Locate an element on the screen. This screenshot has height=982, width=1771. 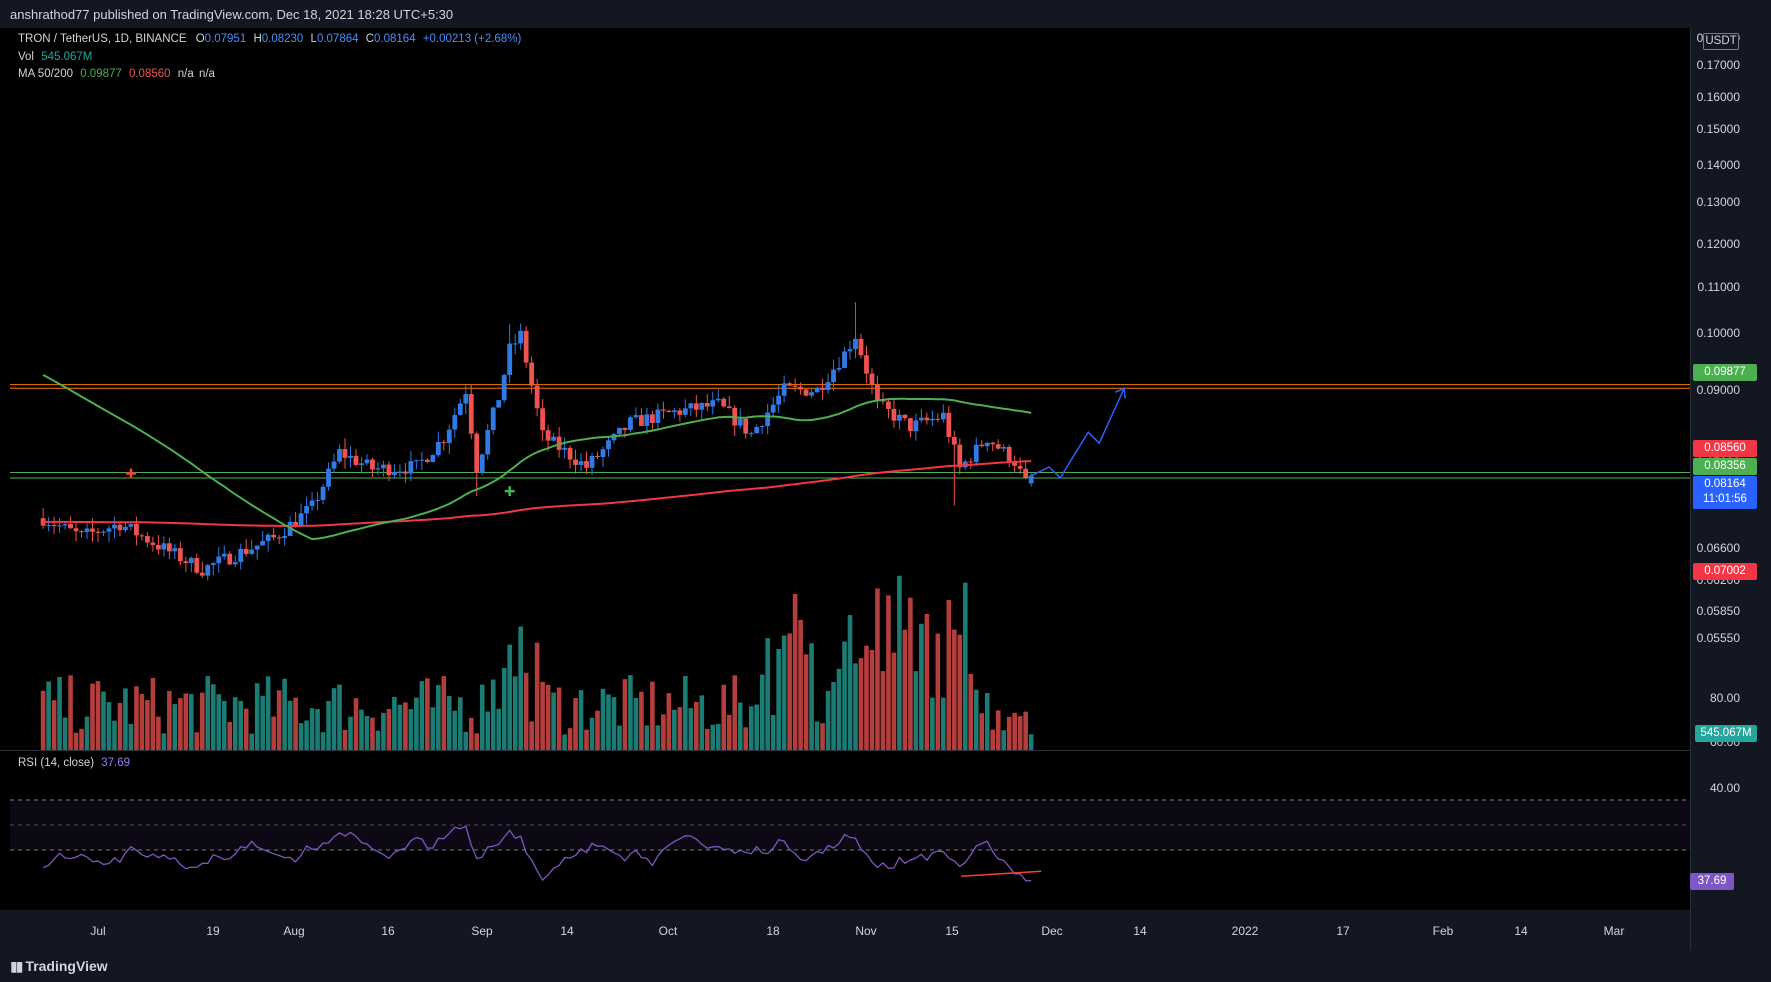
legend-na-2: n/a is located at coordinates (206, 74).